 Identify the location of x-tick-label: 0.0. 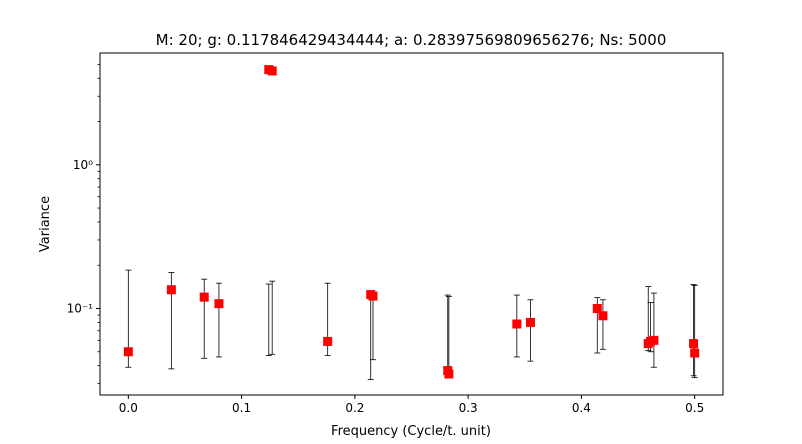
(128, 408).